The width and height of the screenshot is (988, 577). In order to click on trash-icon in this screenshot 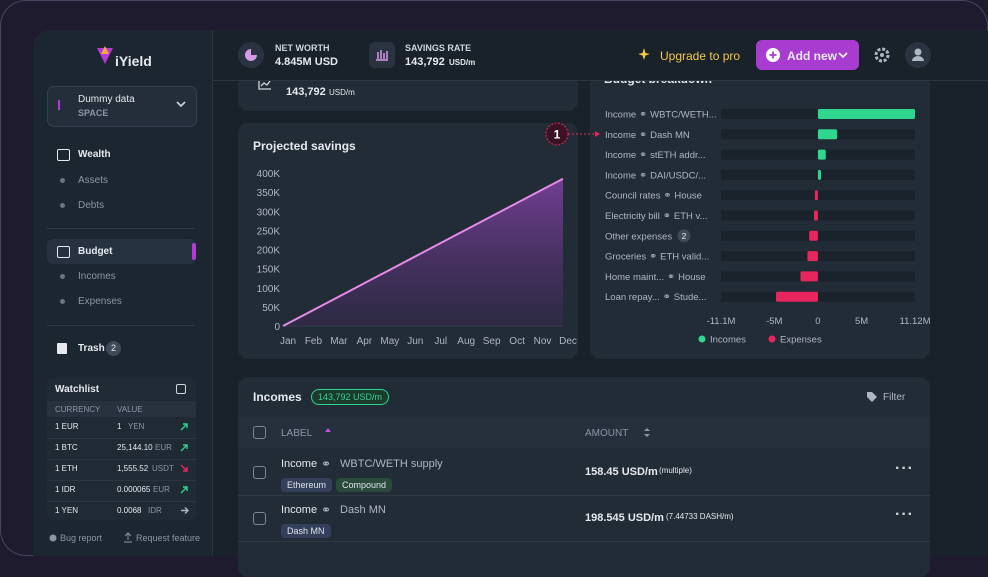, I will do `click(62, 348)`.